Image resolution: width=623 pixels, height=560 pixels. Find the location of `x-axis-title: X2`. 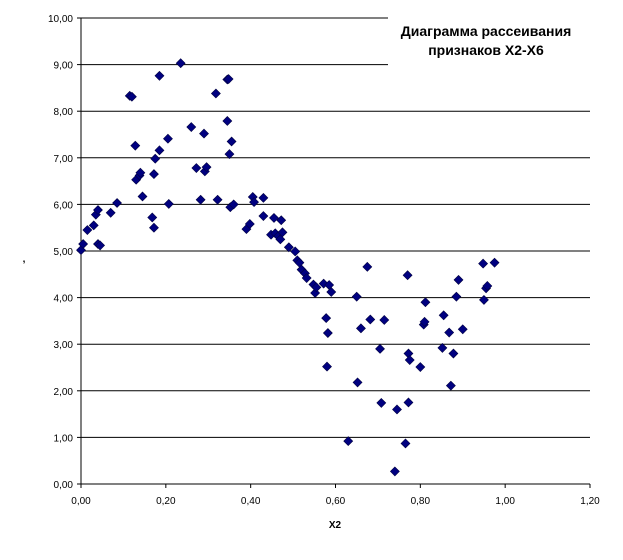

x-axis-title: X2 is located at coordinates (335, 525).